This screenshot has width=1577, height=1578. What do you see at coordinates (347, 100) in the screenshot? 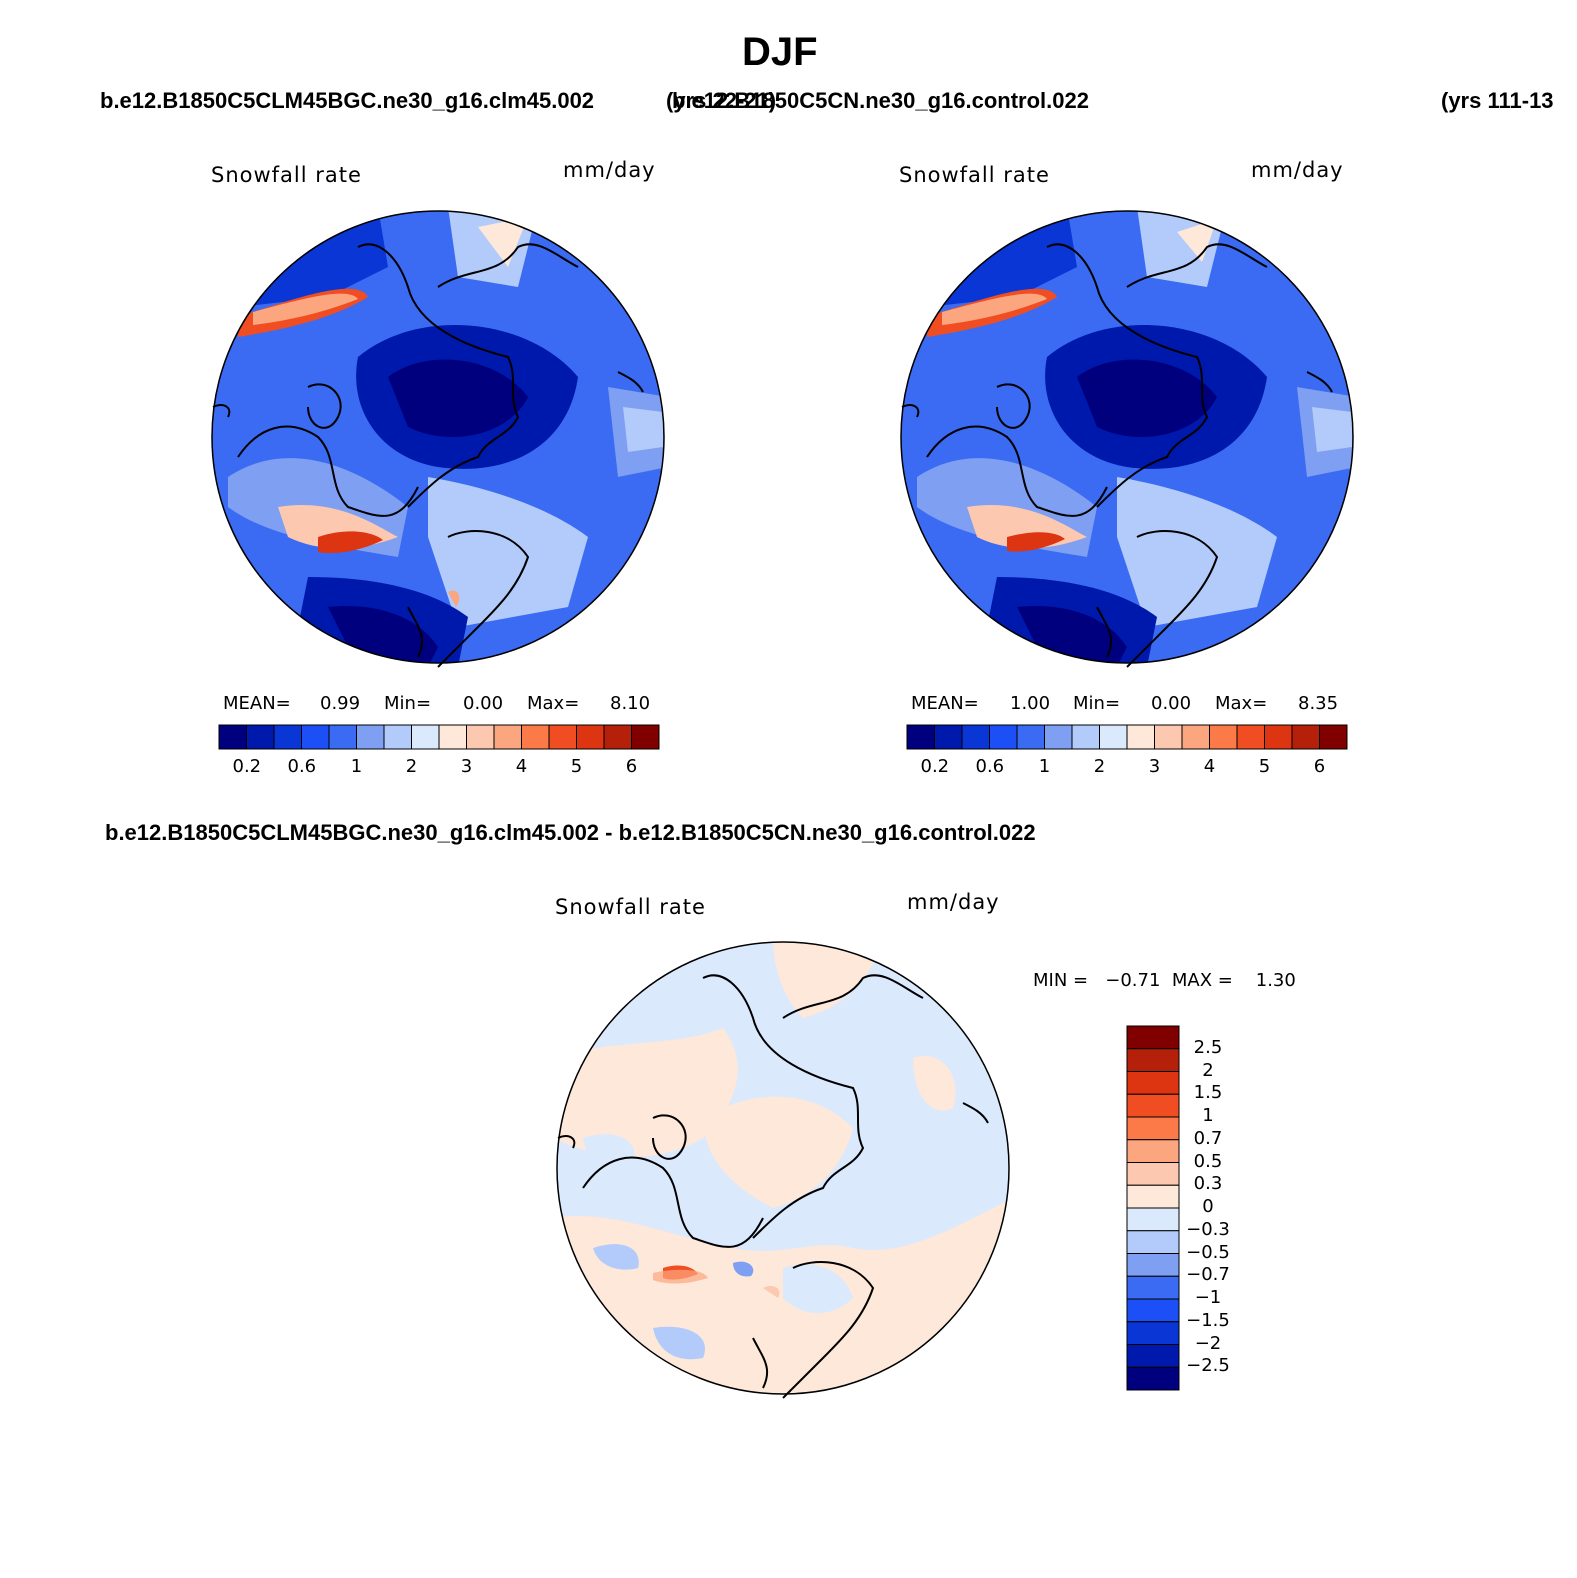
I see `case-name-left: b.e12.B1850C5CLM45BGC.ne30_g16.clm45.002` at bounding box center [347, 100].